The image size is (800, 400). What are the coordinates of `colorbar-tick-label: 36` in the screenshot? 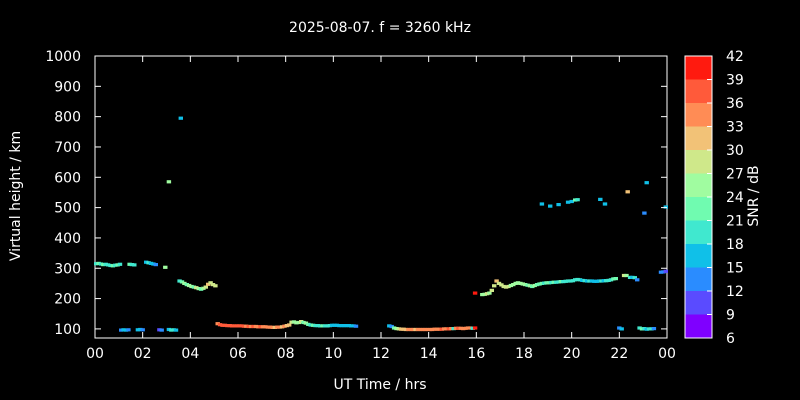 It's located at (735, 104).